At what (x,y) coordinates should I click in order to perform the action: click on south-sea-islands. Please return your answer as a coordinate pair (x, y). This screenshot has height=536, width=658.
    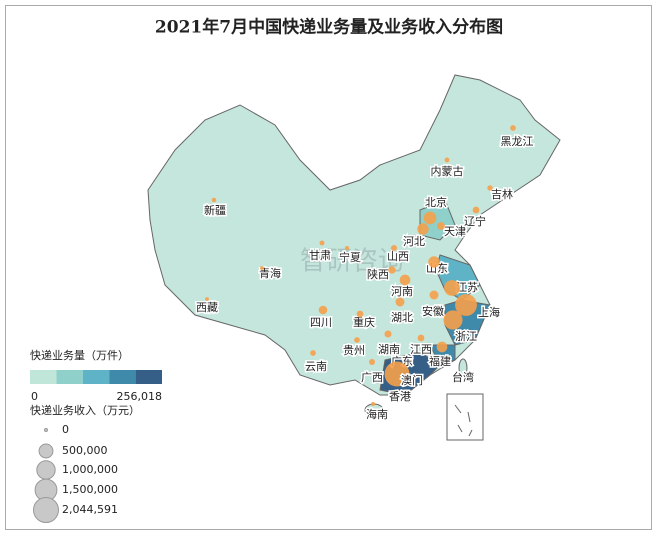
    Looking at the image, I should click on (463, 420).